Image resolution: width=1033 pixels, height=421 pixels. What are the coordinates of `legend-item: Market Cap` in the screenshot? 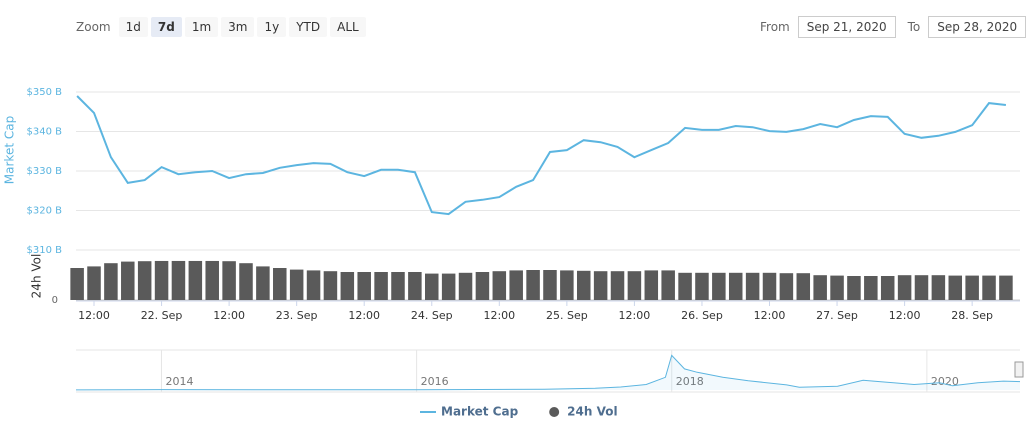 It's located at (469, 412).